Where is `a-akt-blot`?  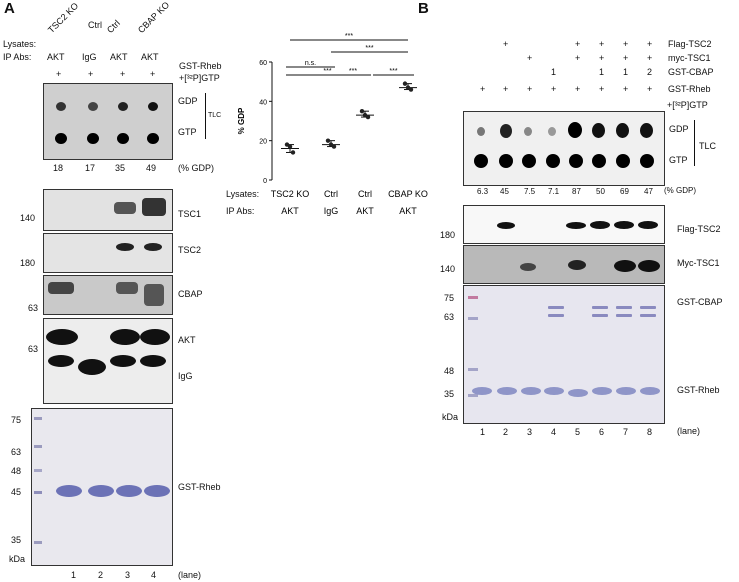
a-akt-blot is located at coordinates (108, 361).